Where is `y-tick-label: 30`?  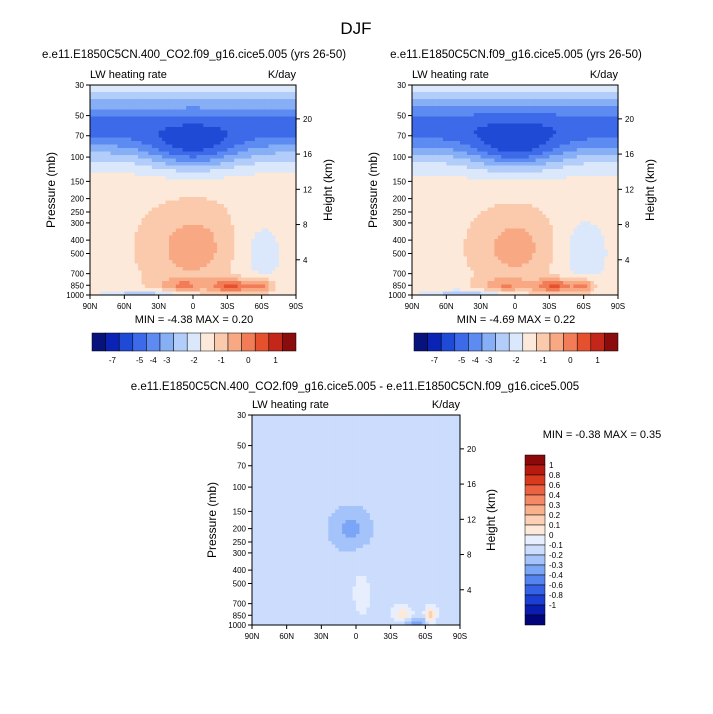 y-tick-label: 30 is located at coordinates (79, 85).